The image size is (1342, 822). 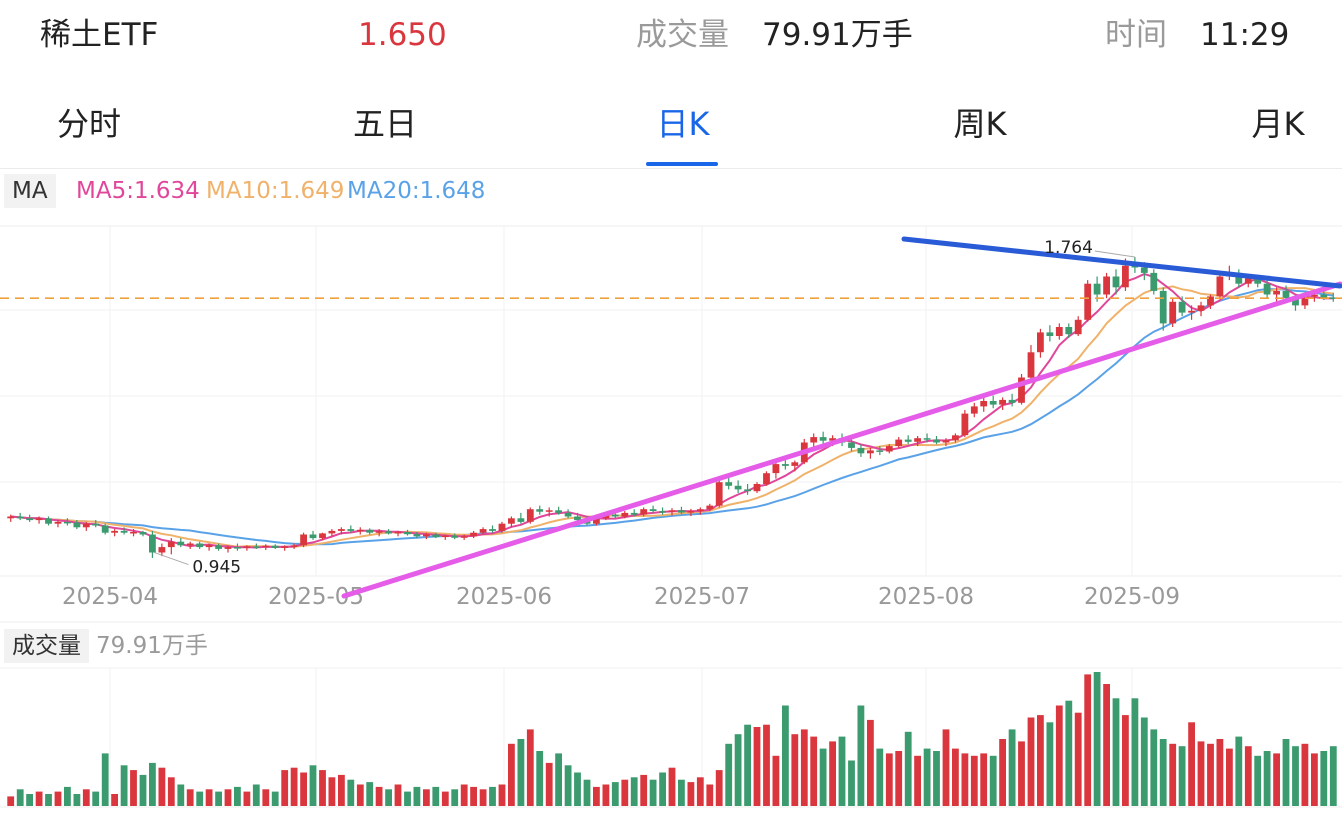 What do you see at coordinates (152, 646) in the screenshot?
I see `volume-legend-value: 79.91万手` at bounding box center [152, 646].